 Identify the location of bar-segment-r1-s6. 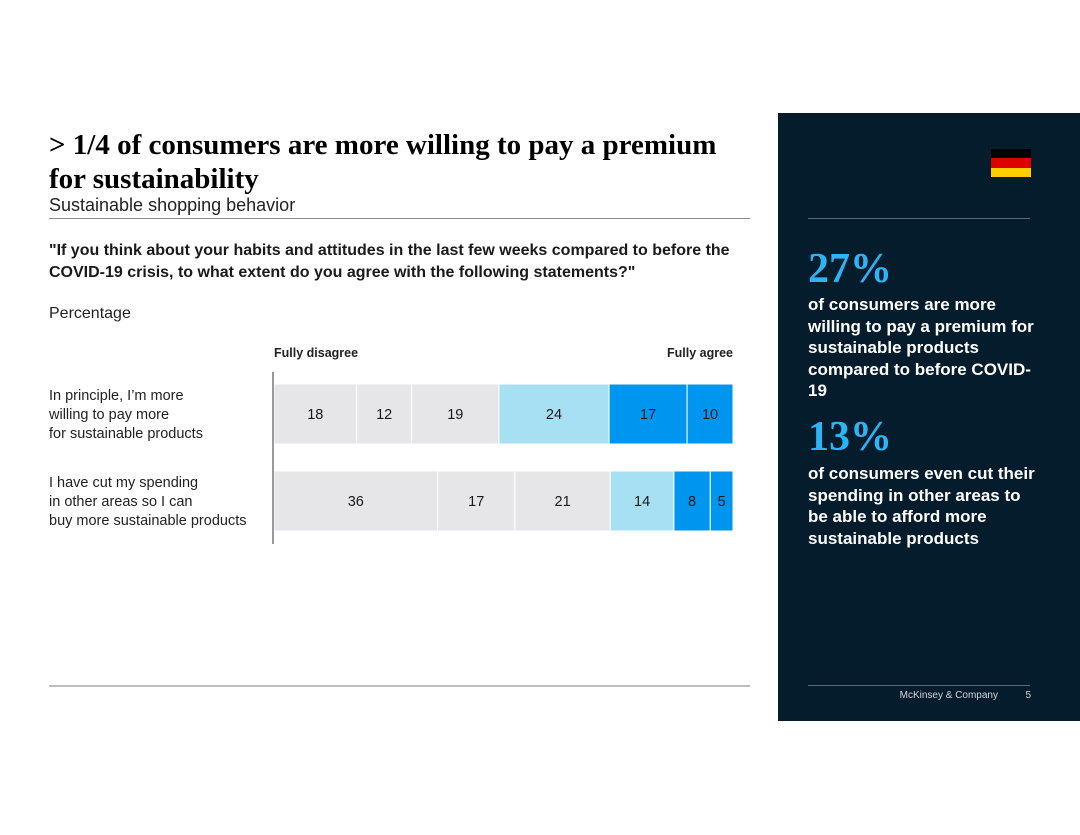
(710, 414).